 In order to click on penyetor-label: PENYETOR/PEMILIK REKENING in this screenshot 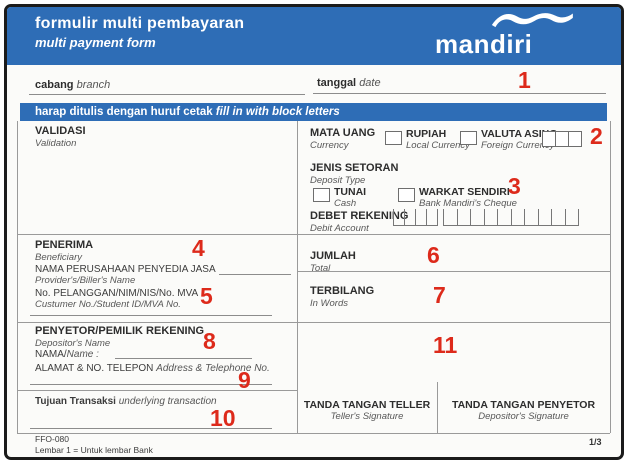, I will do `click(120, 331)`.